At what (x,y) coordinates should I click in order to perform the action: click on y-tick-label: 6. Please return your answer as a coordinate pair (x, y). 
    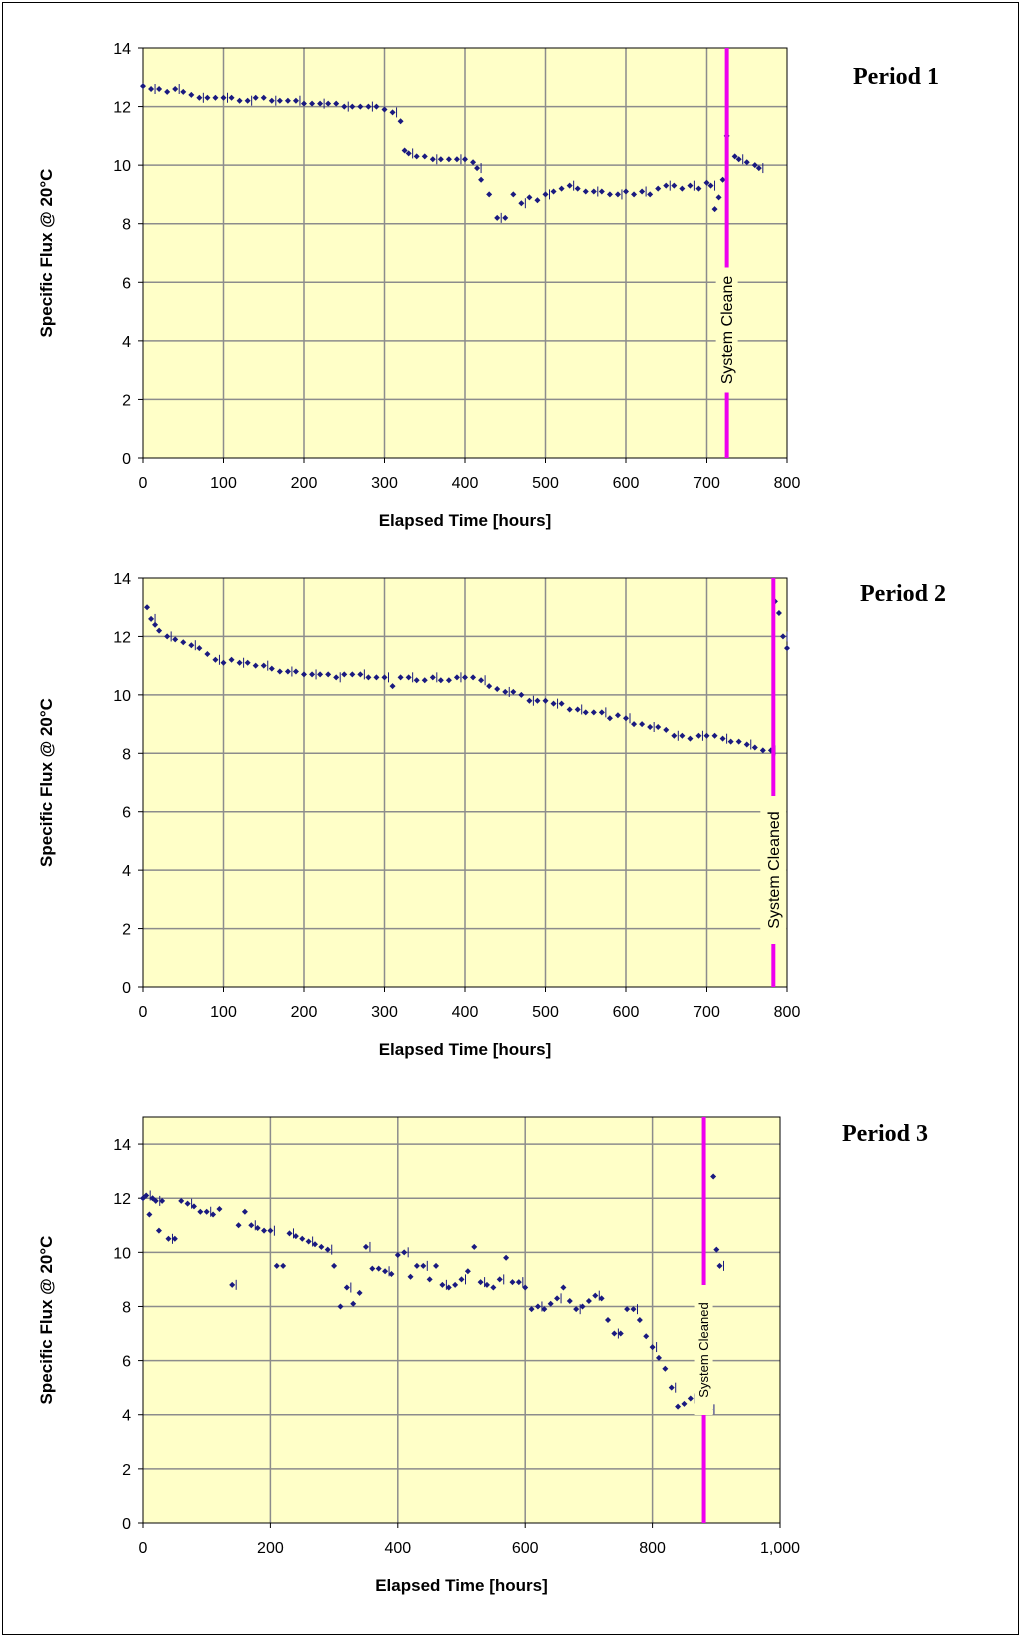
    Looking at the image, I should click on (126, 1362).